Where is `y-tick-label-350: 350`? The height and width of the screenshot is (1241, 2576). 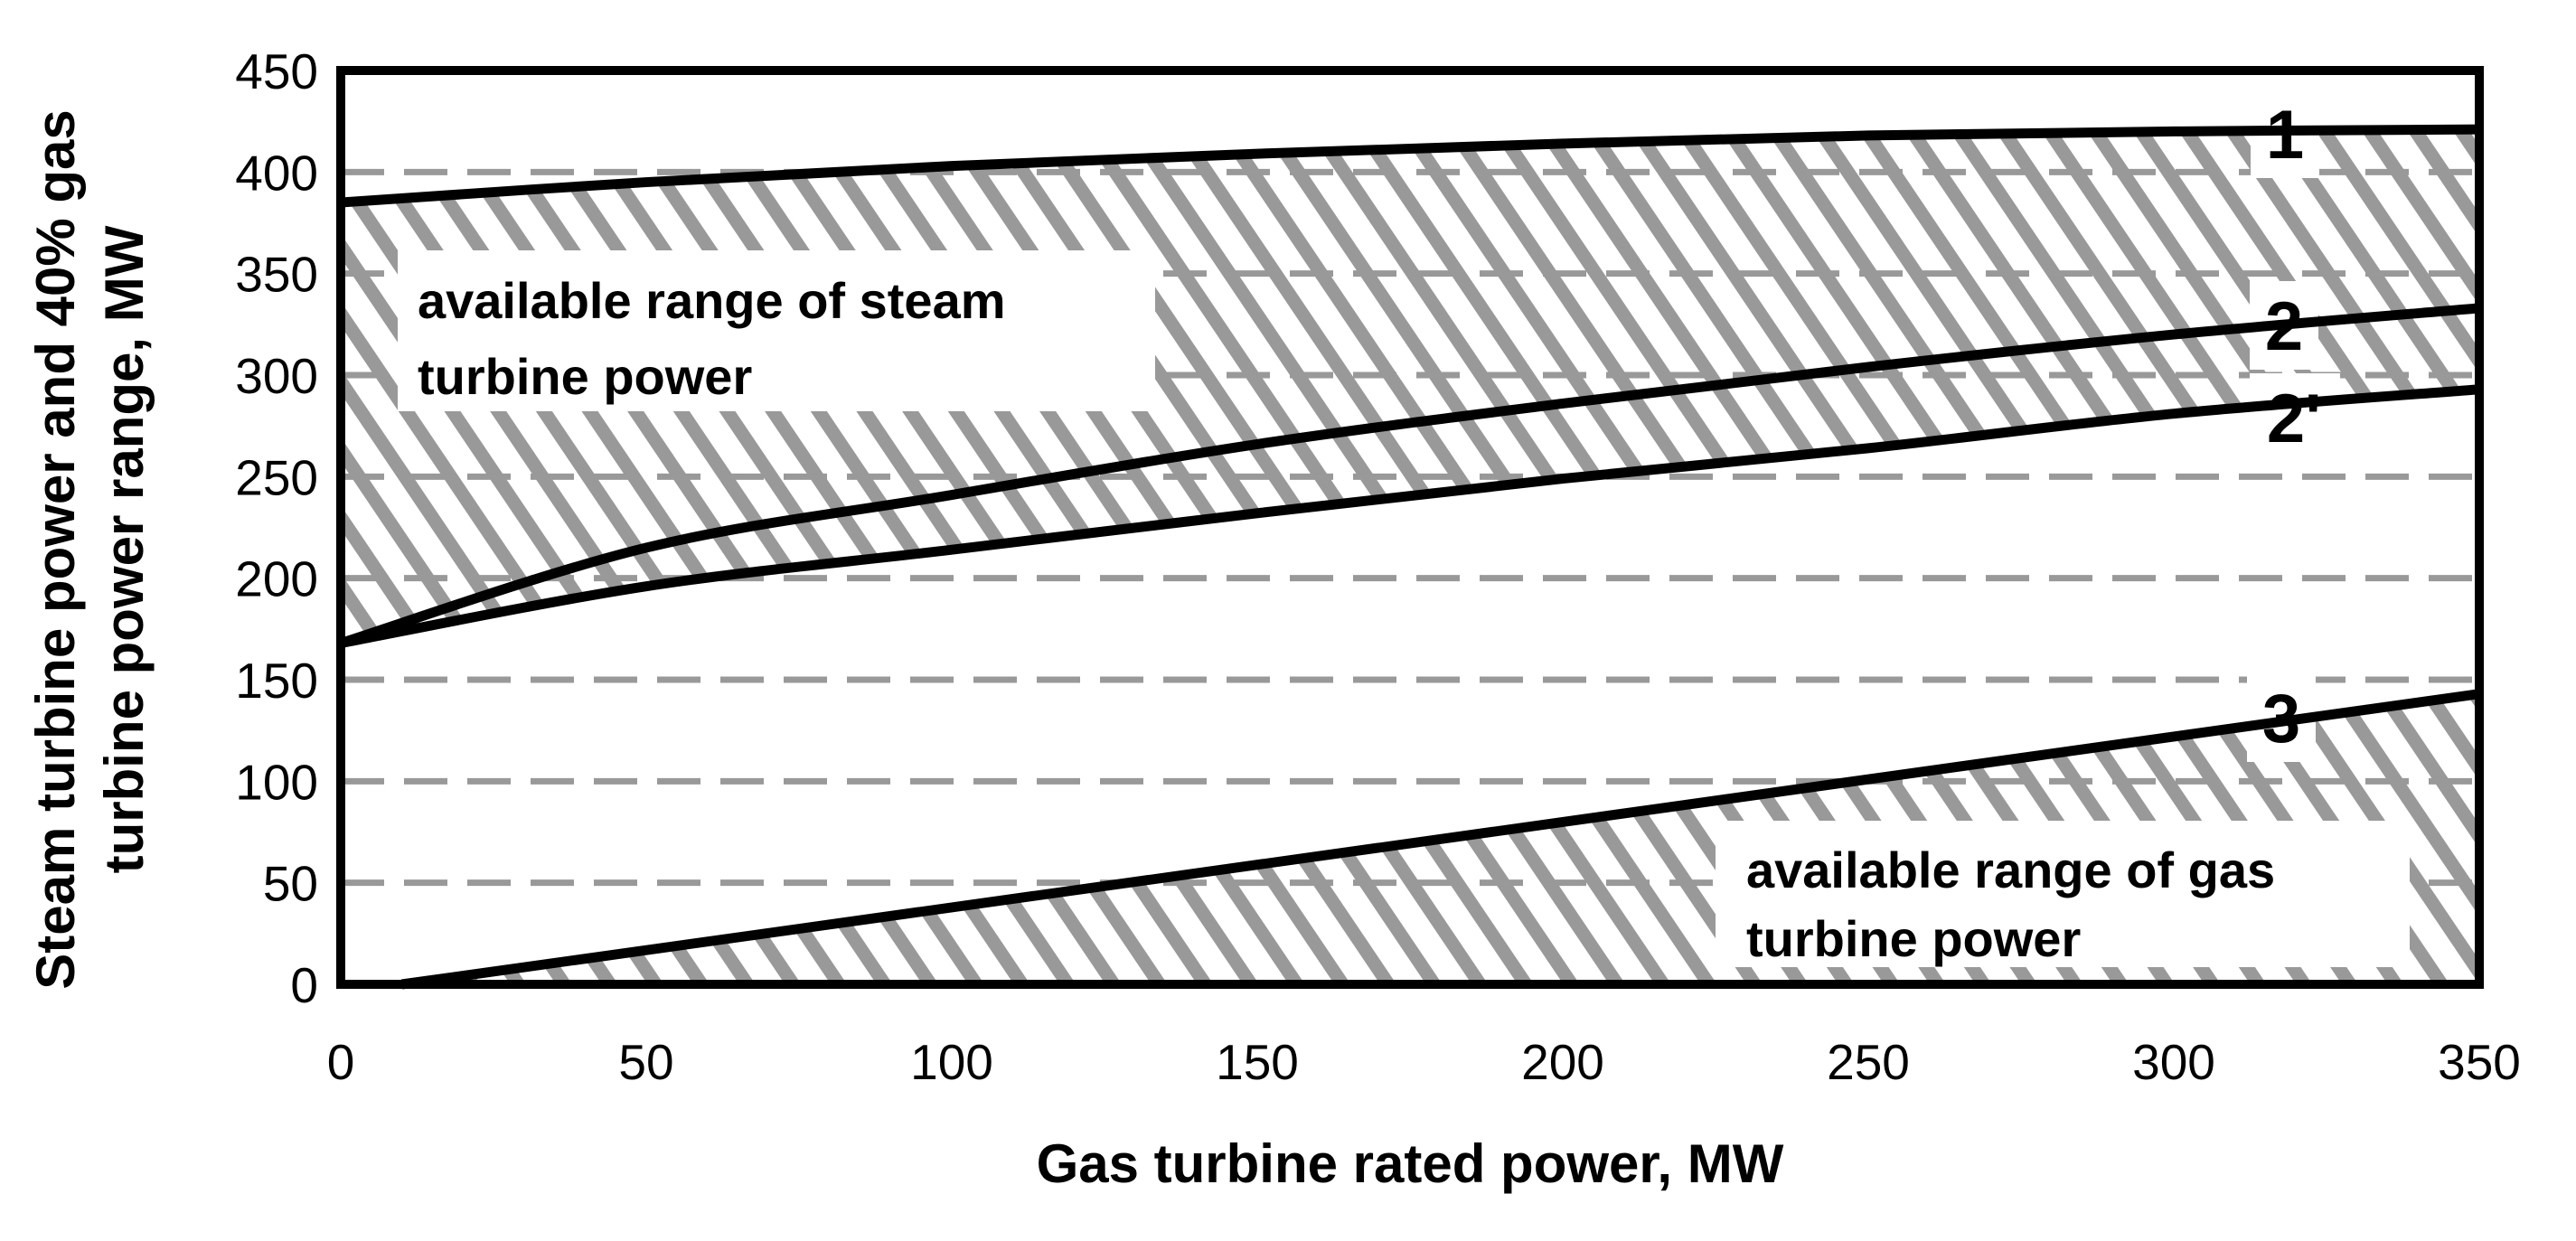 y-tick-label-350: 350 is located at coordinates (277, 275).